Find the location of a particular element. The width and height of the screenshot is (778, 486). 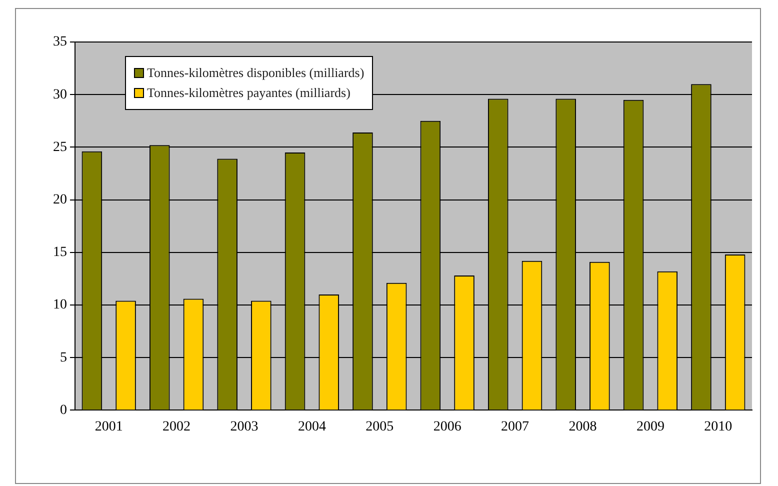

y-tick-label: 15 is located at coordinates (60, 252).